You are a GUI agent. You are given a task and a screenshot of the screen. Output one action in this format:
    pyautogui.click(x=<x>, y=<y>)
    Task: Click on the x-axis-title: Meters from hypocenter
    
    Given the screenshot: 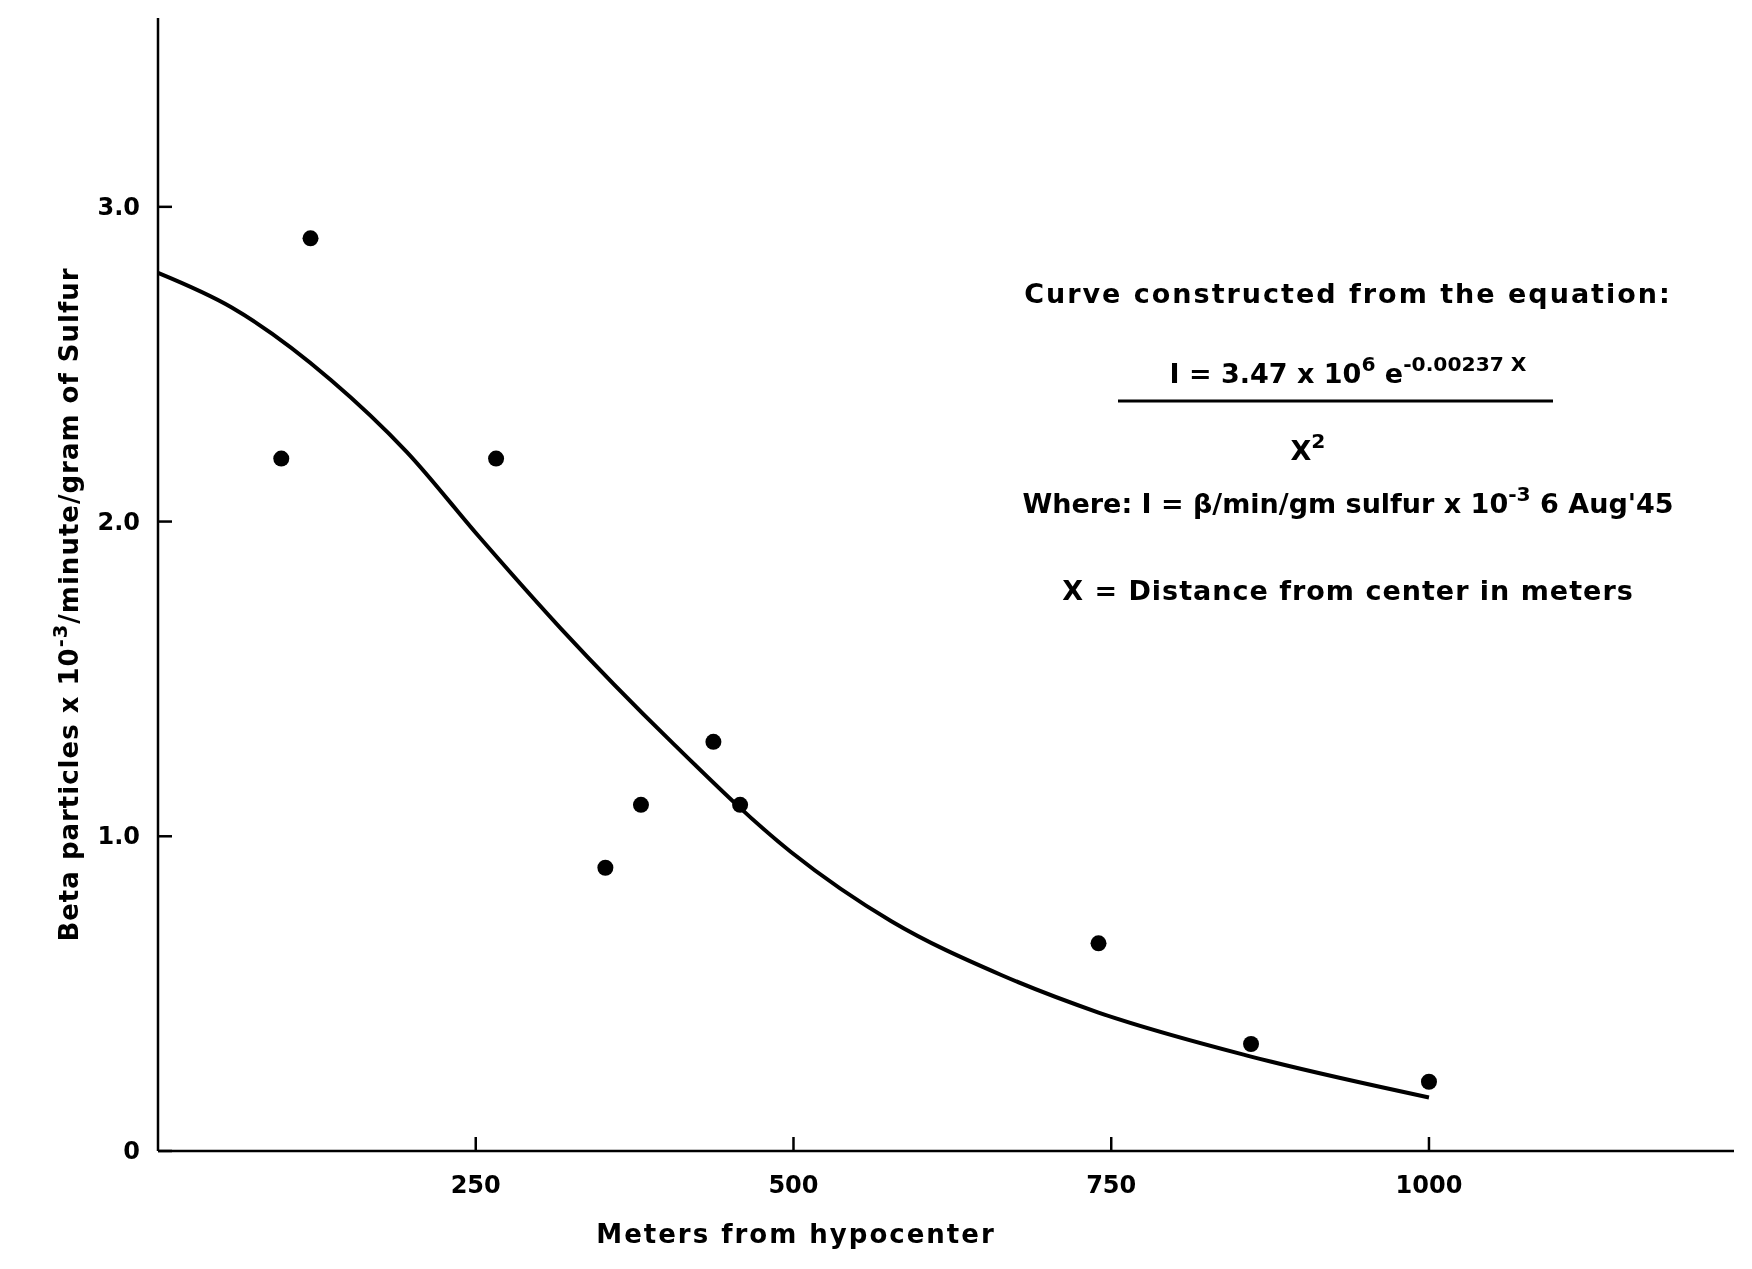 What is the action you would take?
    pyautogui.click(x=796, y=1234)
    